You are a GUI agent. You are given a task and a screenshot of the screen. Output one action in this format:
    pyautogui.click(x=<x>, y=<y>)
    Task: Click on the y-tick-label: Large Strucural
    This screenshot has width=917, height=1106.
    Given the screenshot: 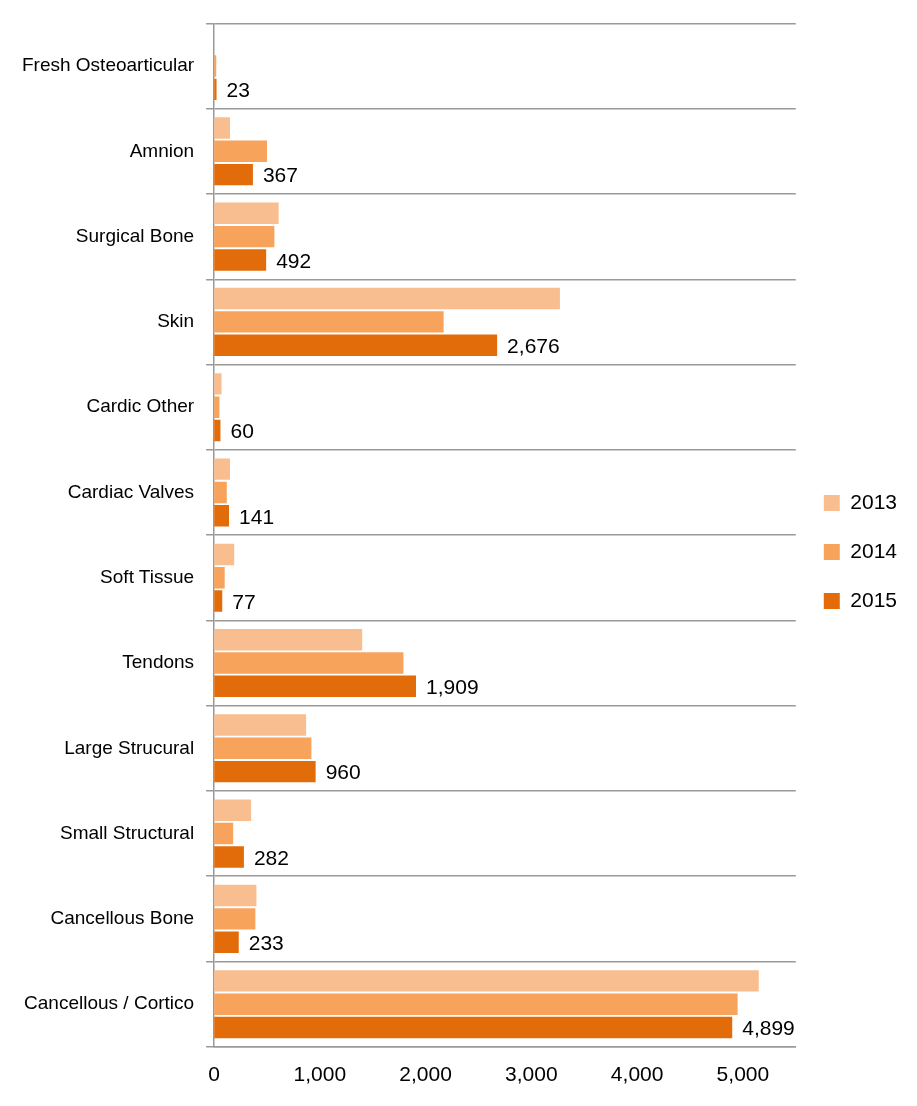 What is the action you would take?
    pyautogui.click(x=129, y=747)
    